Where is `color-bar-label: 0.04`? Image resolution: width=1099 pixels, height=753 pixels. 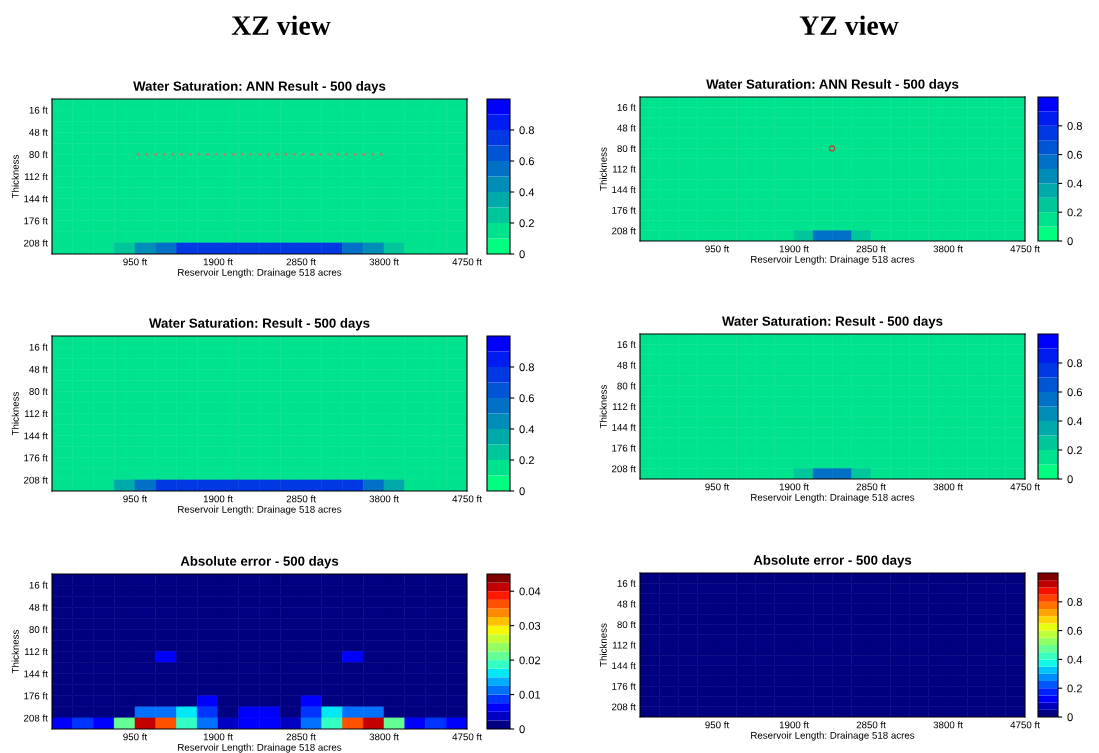
color-bar-label: 0.04 is located at coordinates (530, 591).